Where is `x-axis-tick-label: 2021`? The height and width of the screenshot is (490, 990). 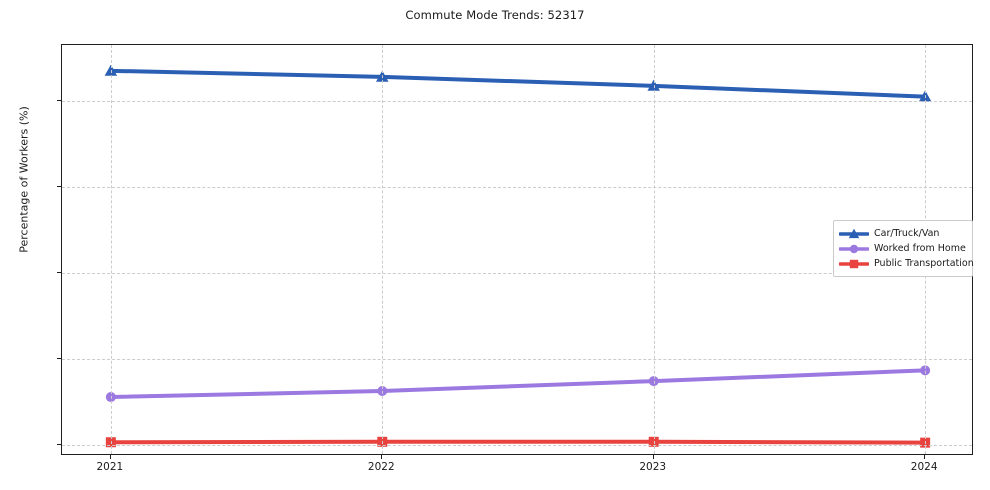 x-axis-tick-label: 2021 is located at coordinates (110, 467).